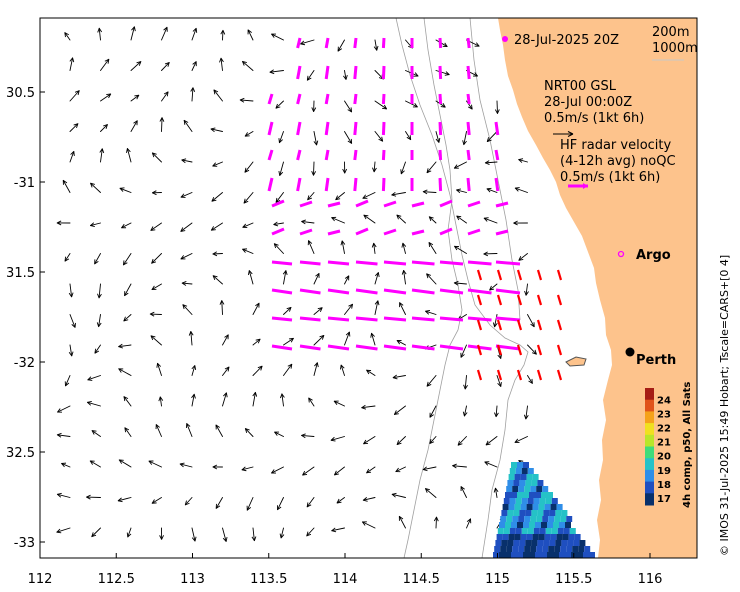  Describe the element at coordinates (25, 318) in the screenshot. I see `y-axis: 30.5 -31 31.5 -32 32.5 -33` at that location.